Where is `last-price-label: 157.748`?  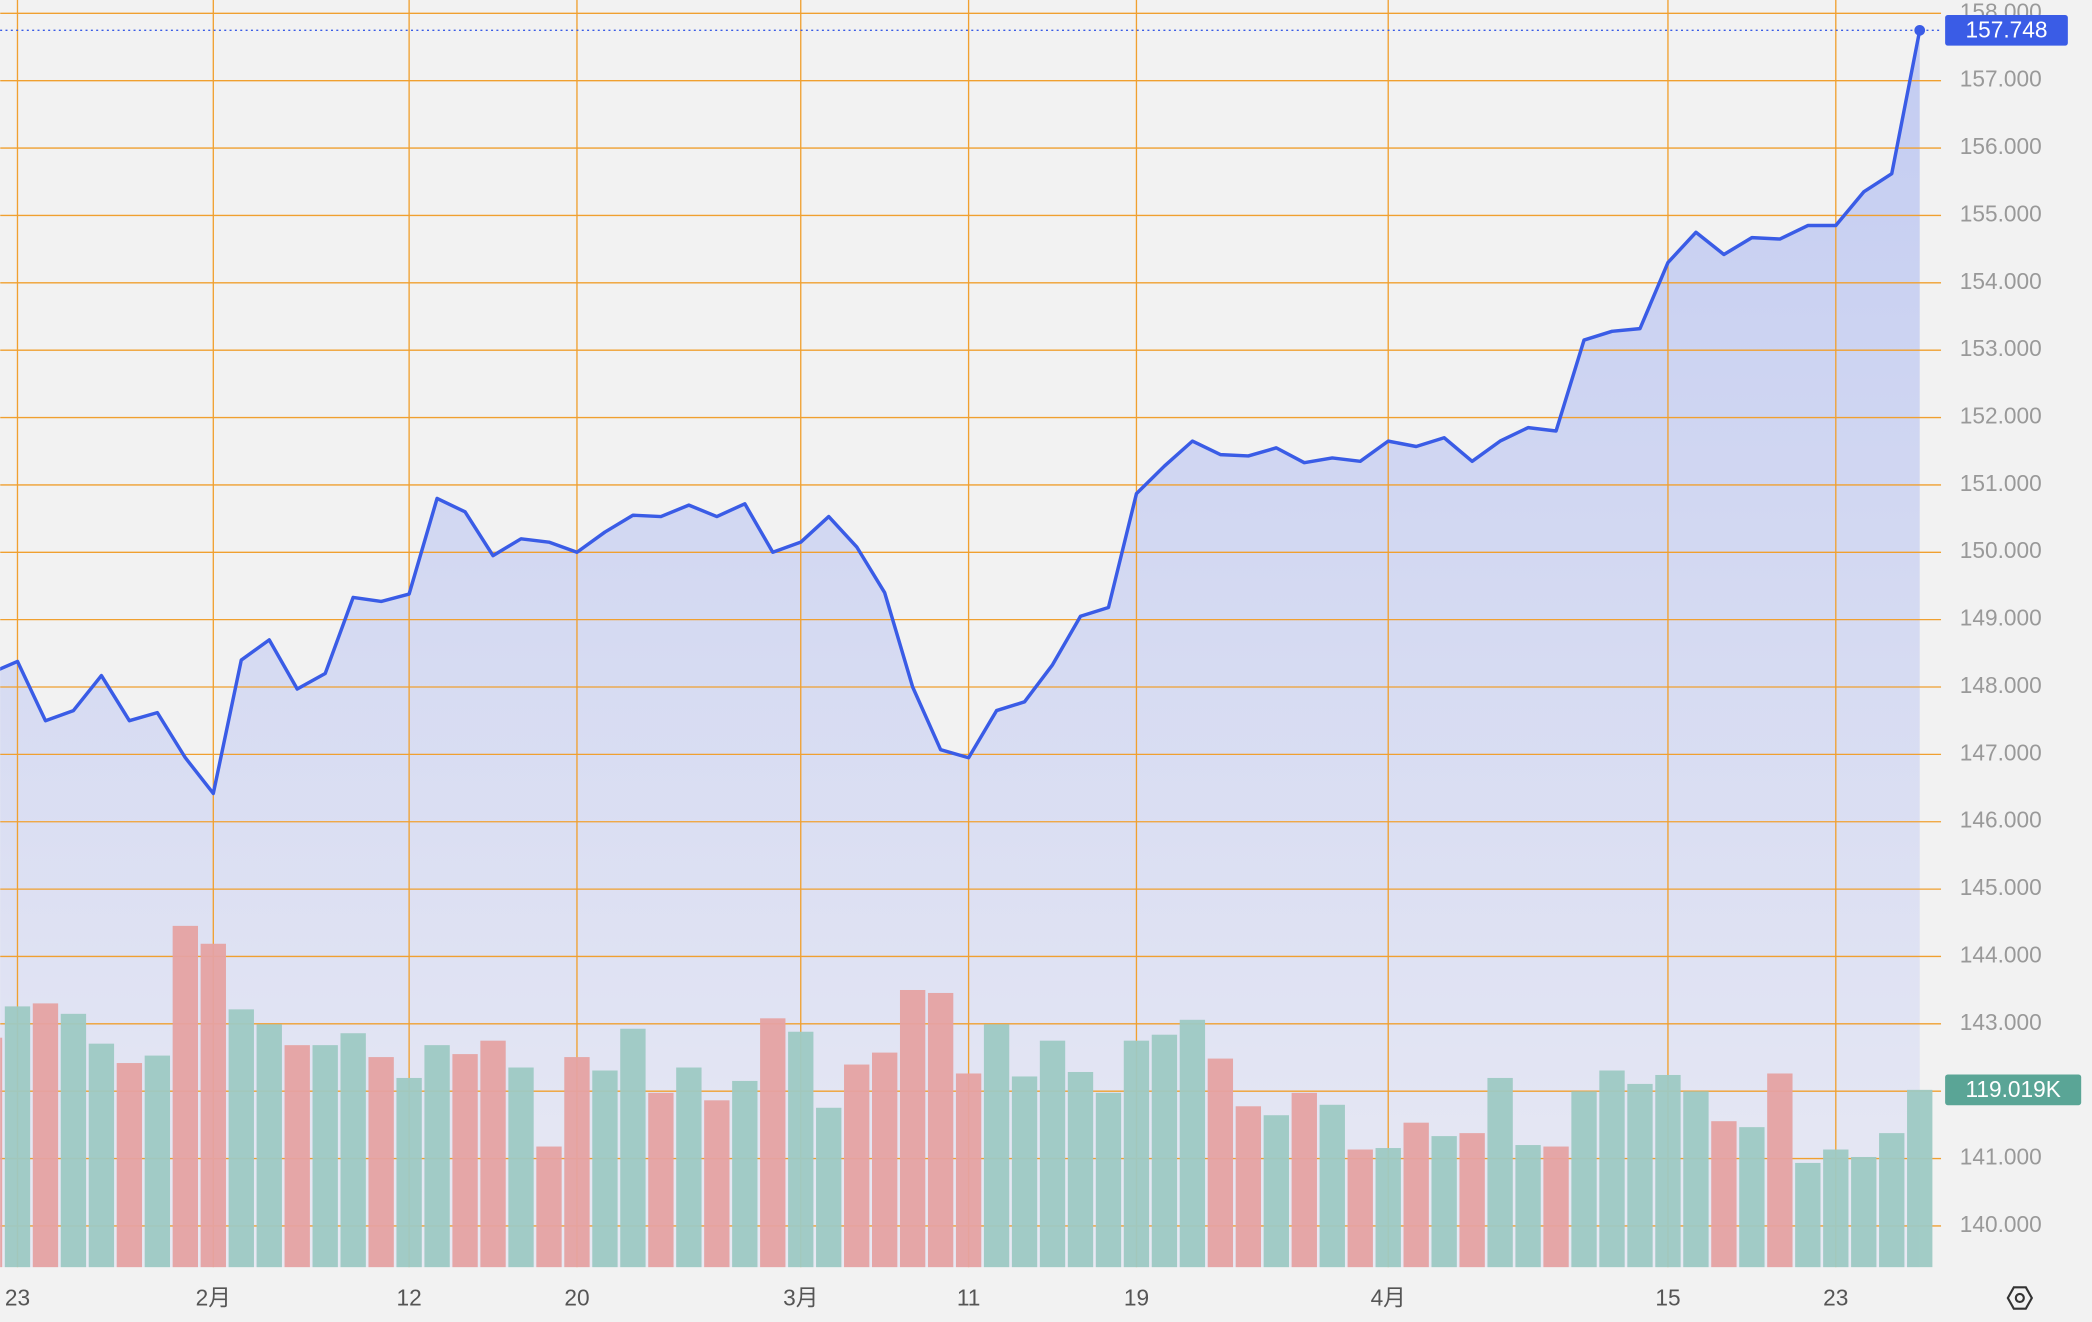
last-price-label: 157.748 is located at coordinates (2007, 30).